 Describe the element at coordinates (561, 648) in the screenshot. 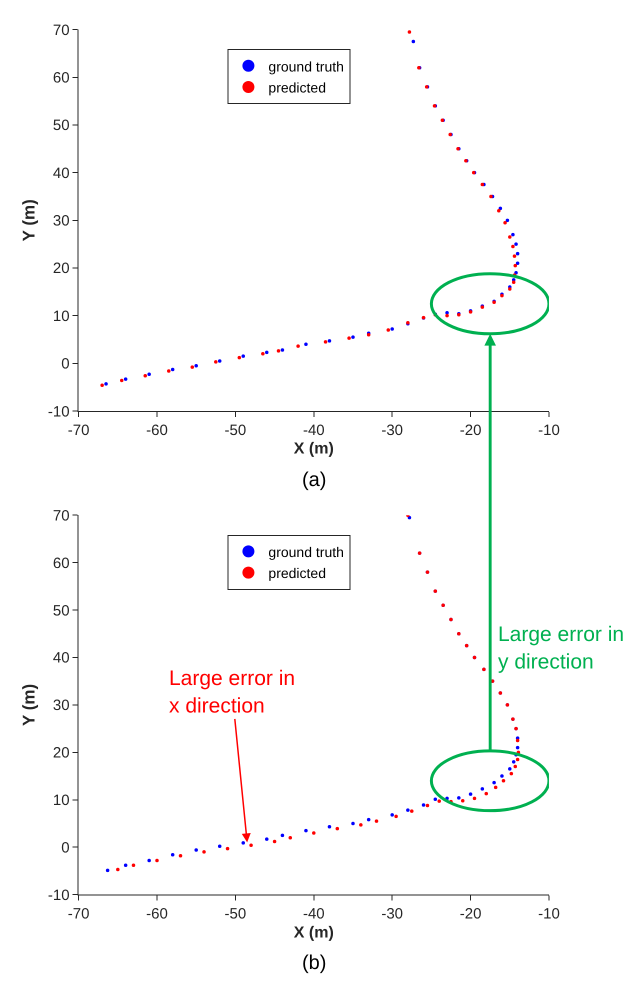

I see `annotation: Large error in y direction` at that location.